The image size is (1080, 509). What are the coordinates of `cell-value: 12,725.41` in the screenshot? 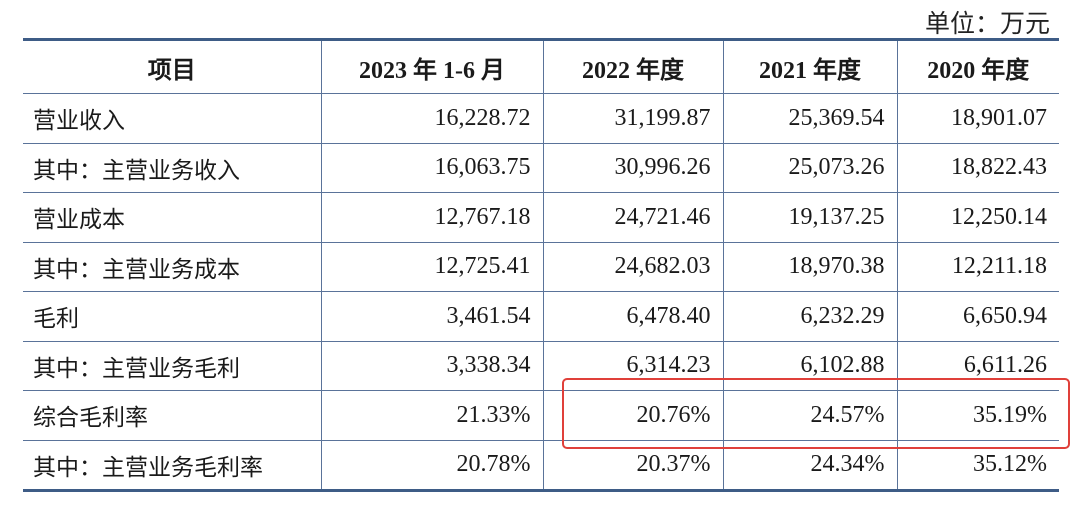 It's located at (431, 266).